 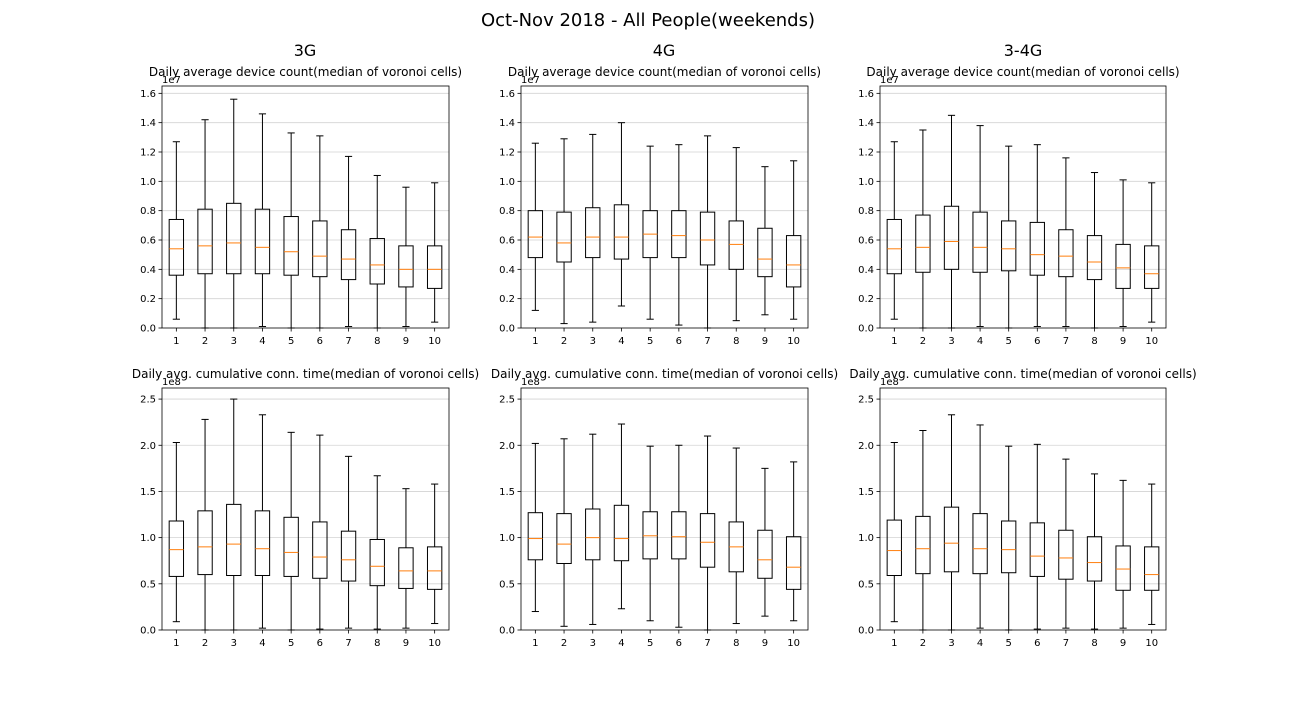 What do you see at coordinates (507, 241) in the screenshot?
I see `y-tick-label: 0.6` at bounding box center [507, 241].